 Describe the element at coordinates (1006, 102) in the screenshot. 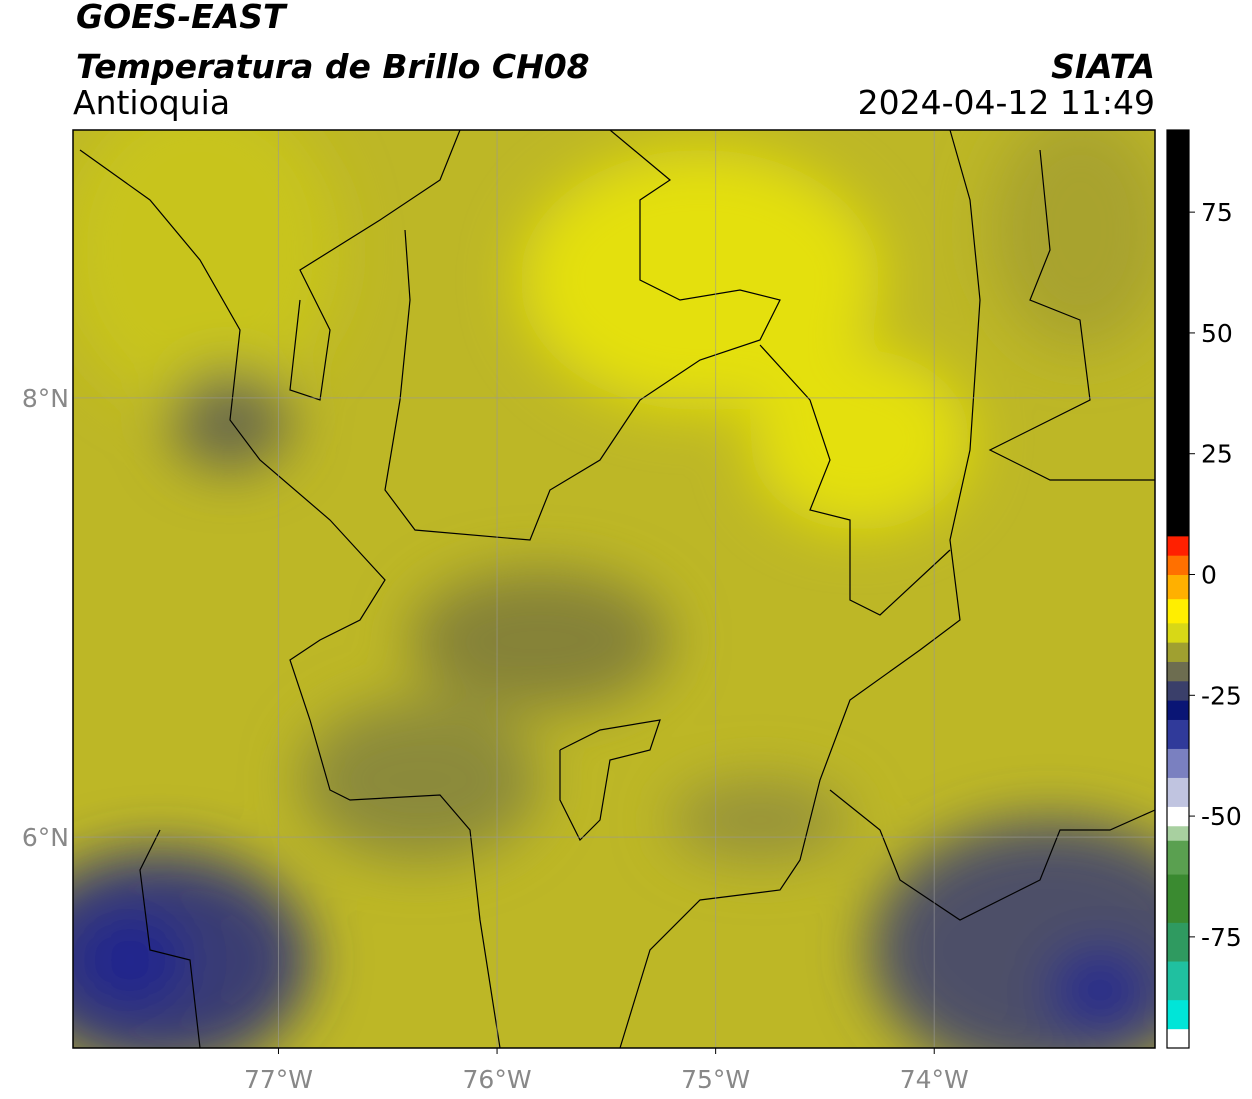

I see `datetime: 2024-04-12 11:49` at that location.